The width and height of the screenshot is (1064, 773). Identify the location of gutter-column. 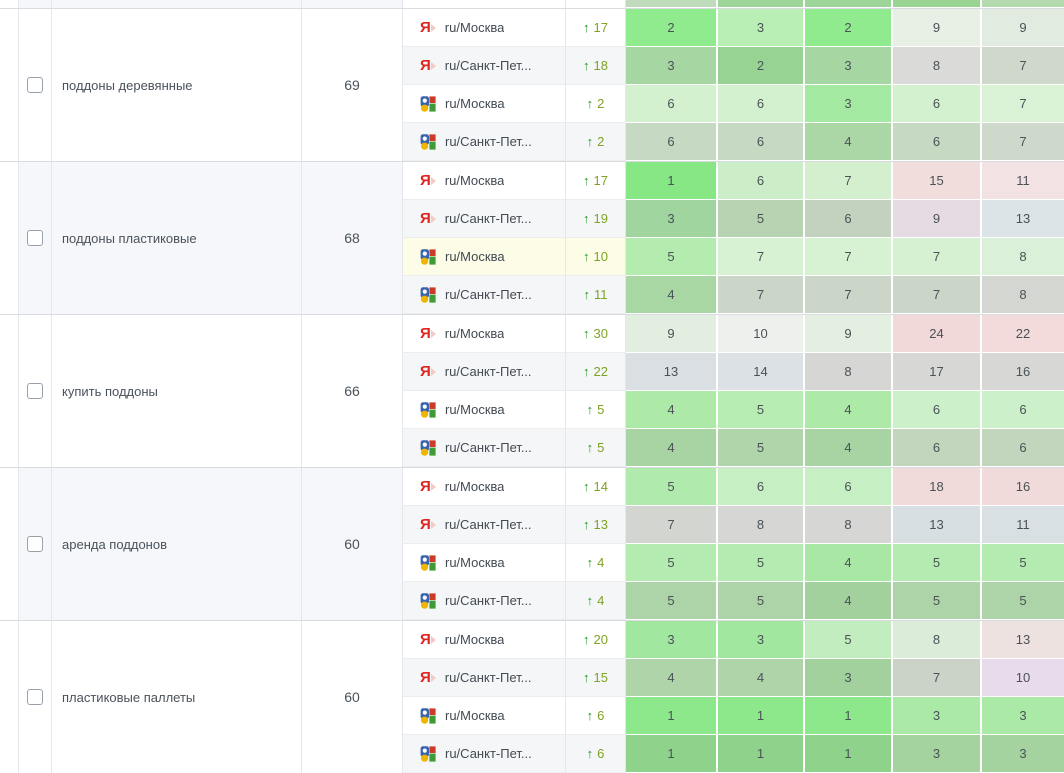
(9, 238).